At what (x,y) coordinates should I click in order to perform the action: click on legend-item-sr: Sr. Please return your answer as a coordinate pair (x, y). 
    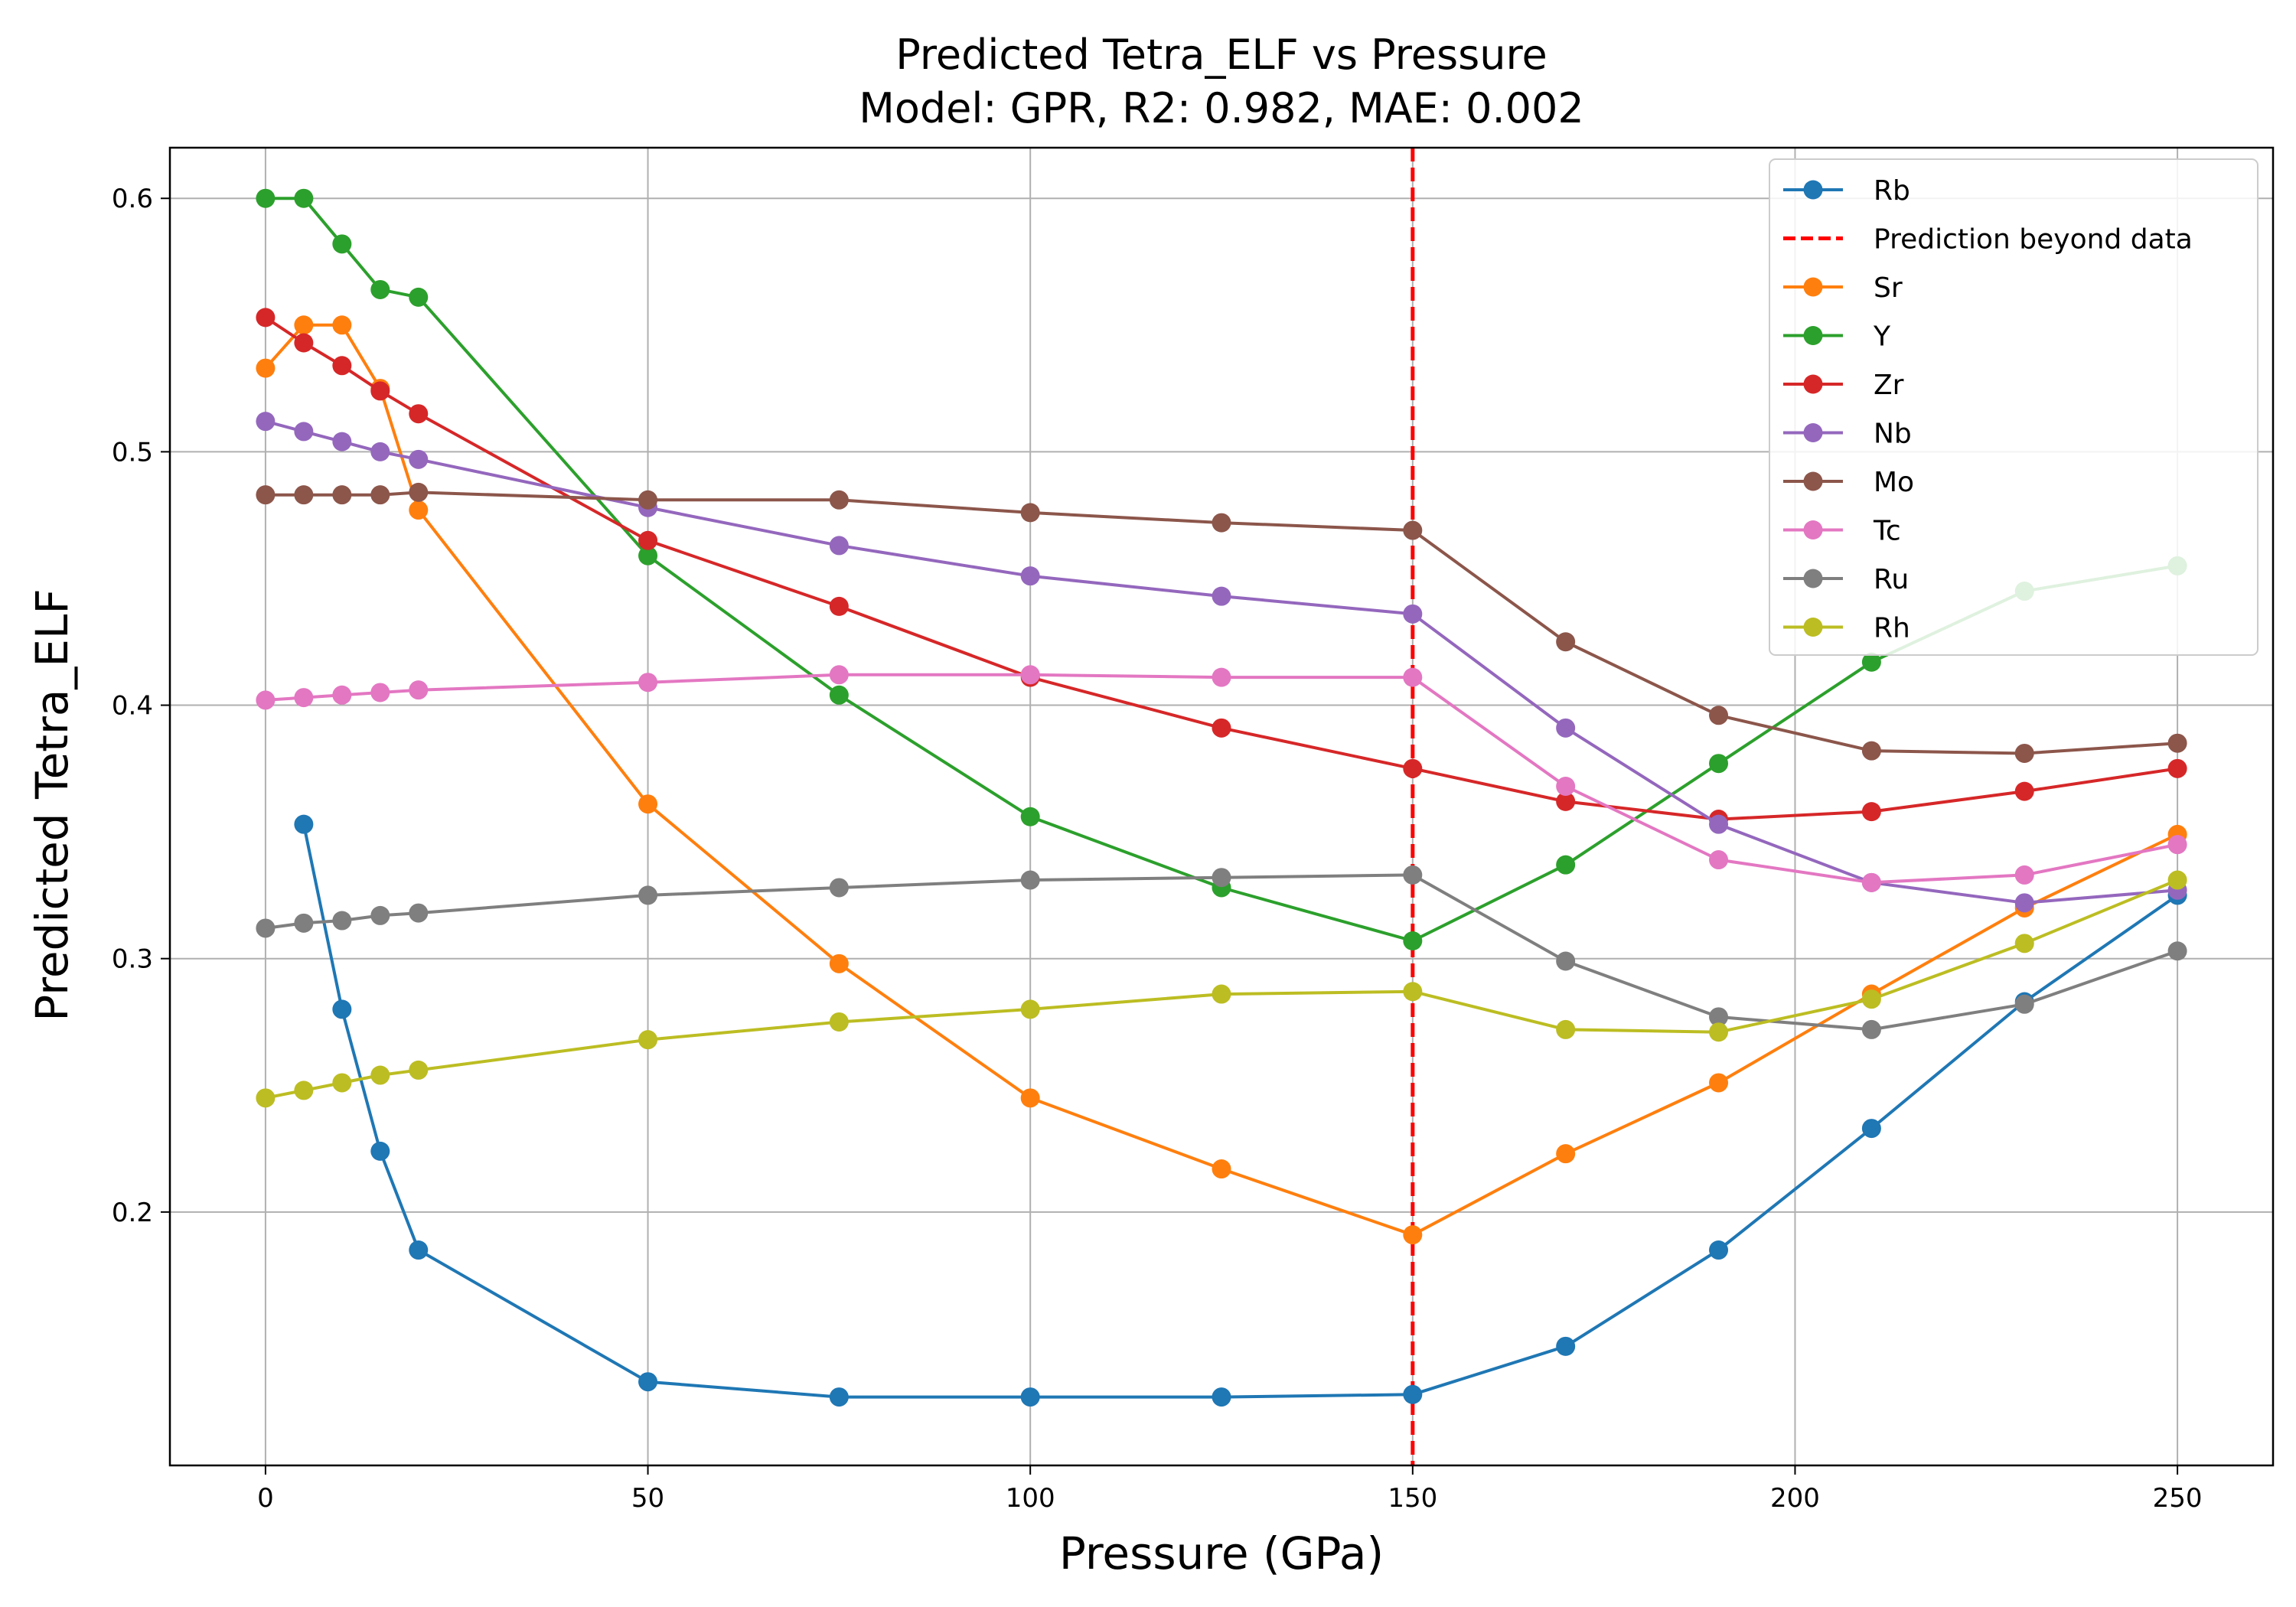
    Looking at the image, I should click on (1843, 288).